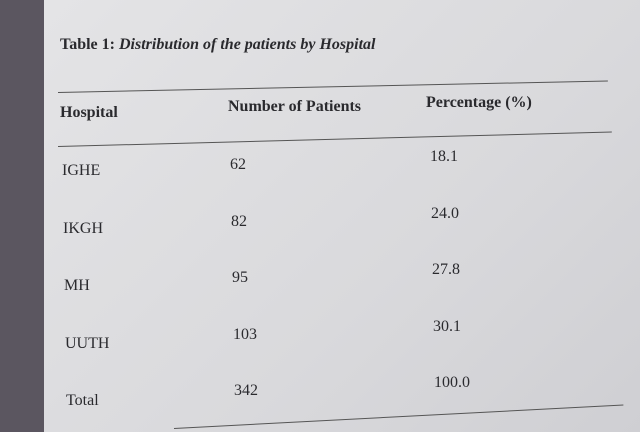  I want to click on header-cell: Number of Patients, so click(295, 106).